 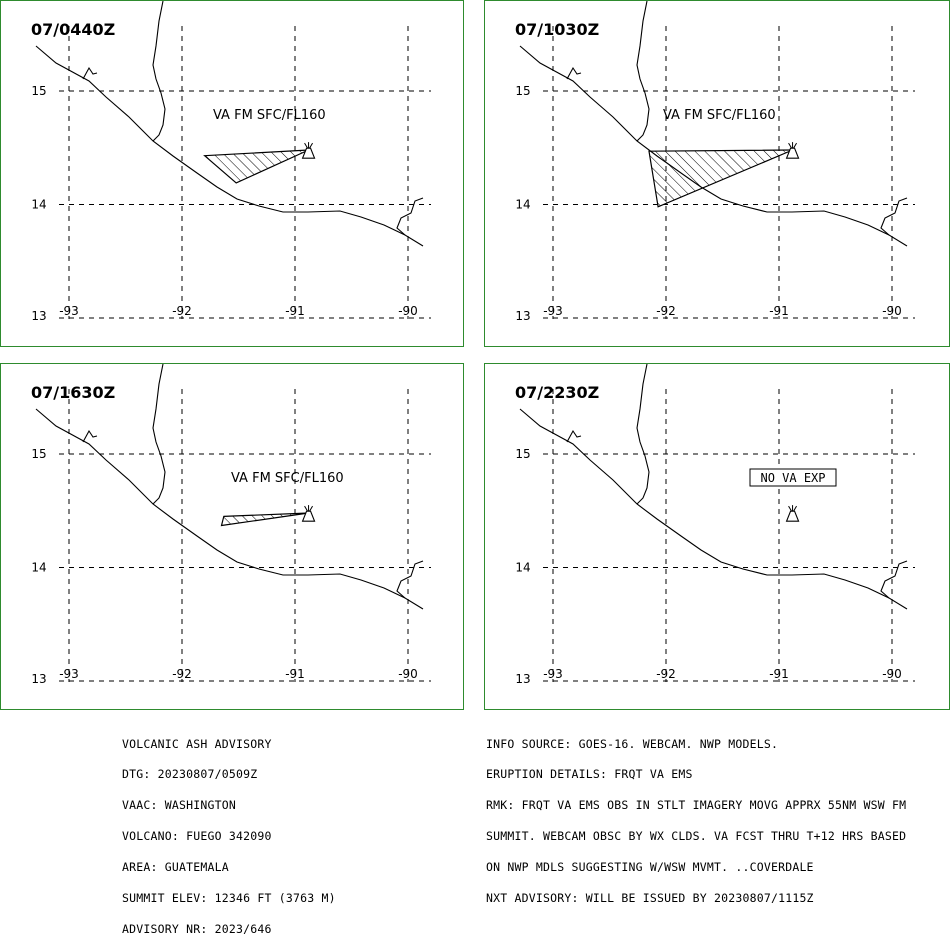 What do you see at coordinates (73, 29) in the screenshot?
I see `valid-time-label: 07/0440Z` at bounding box center [73, 29].